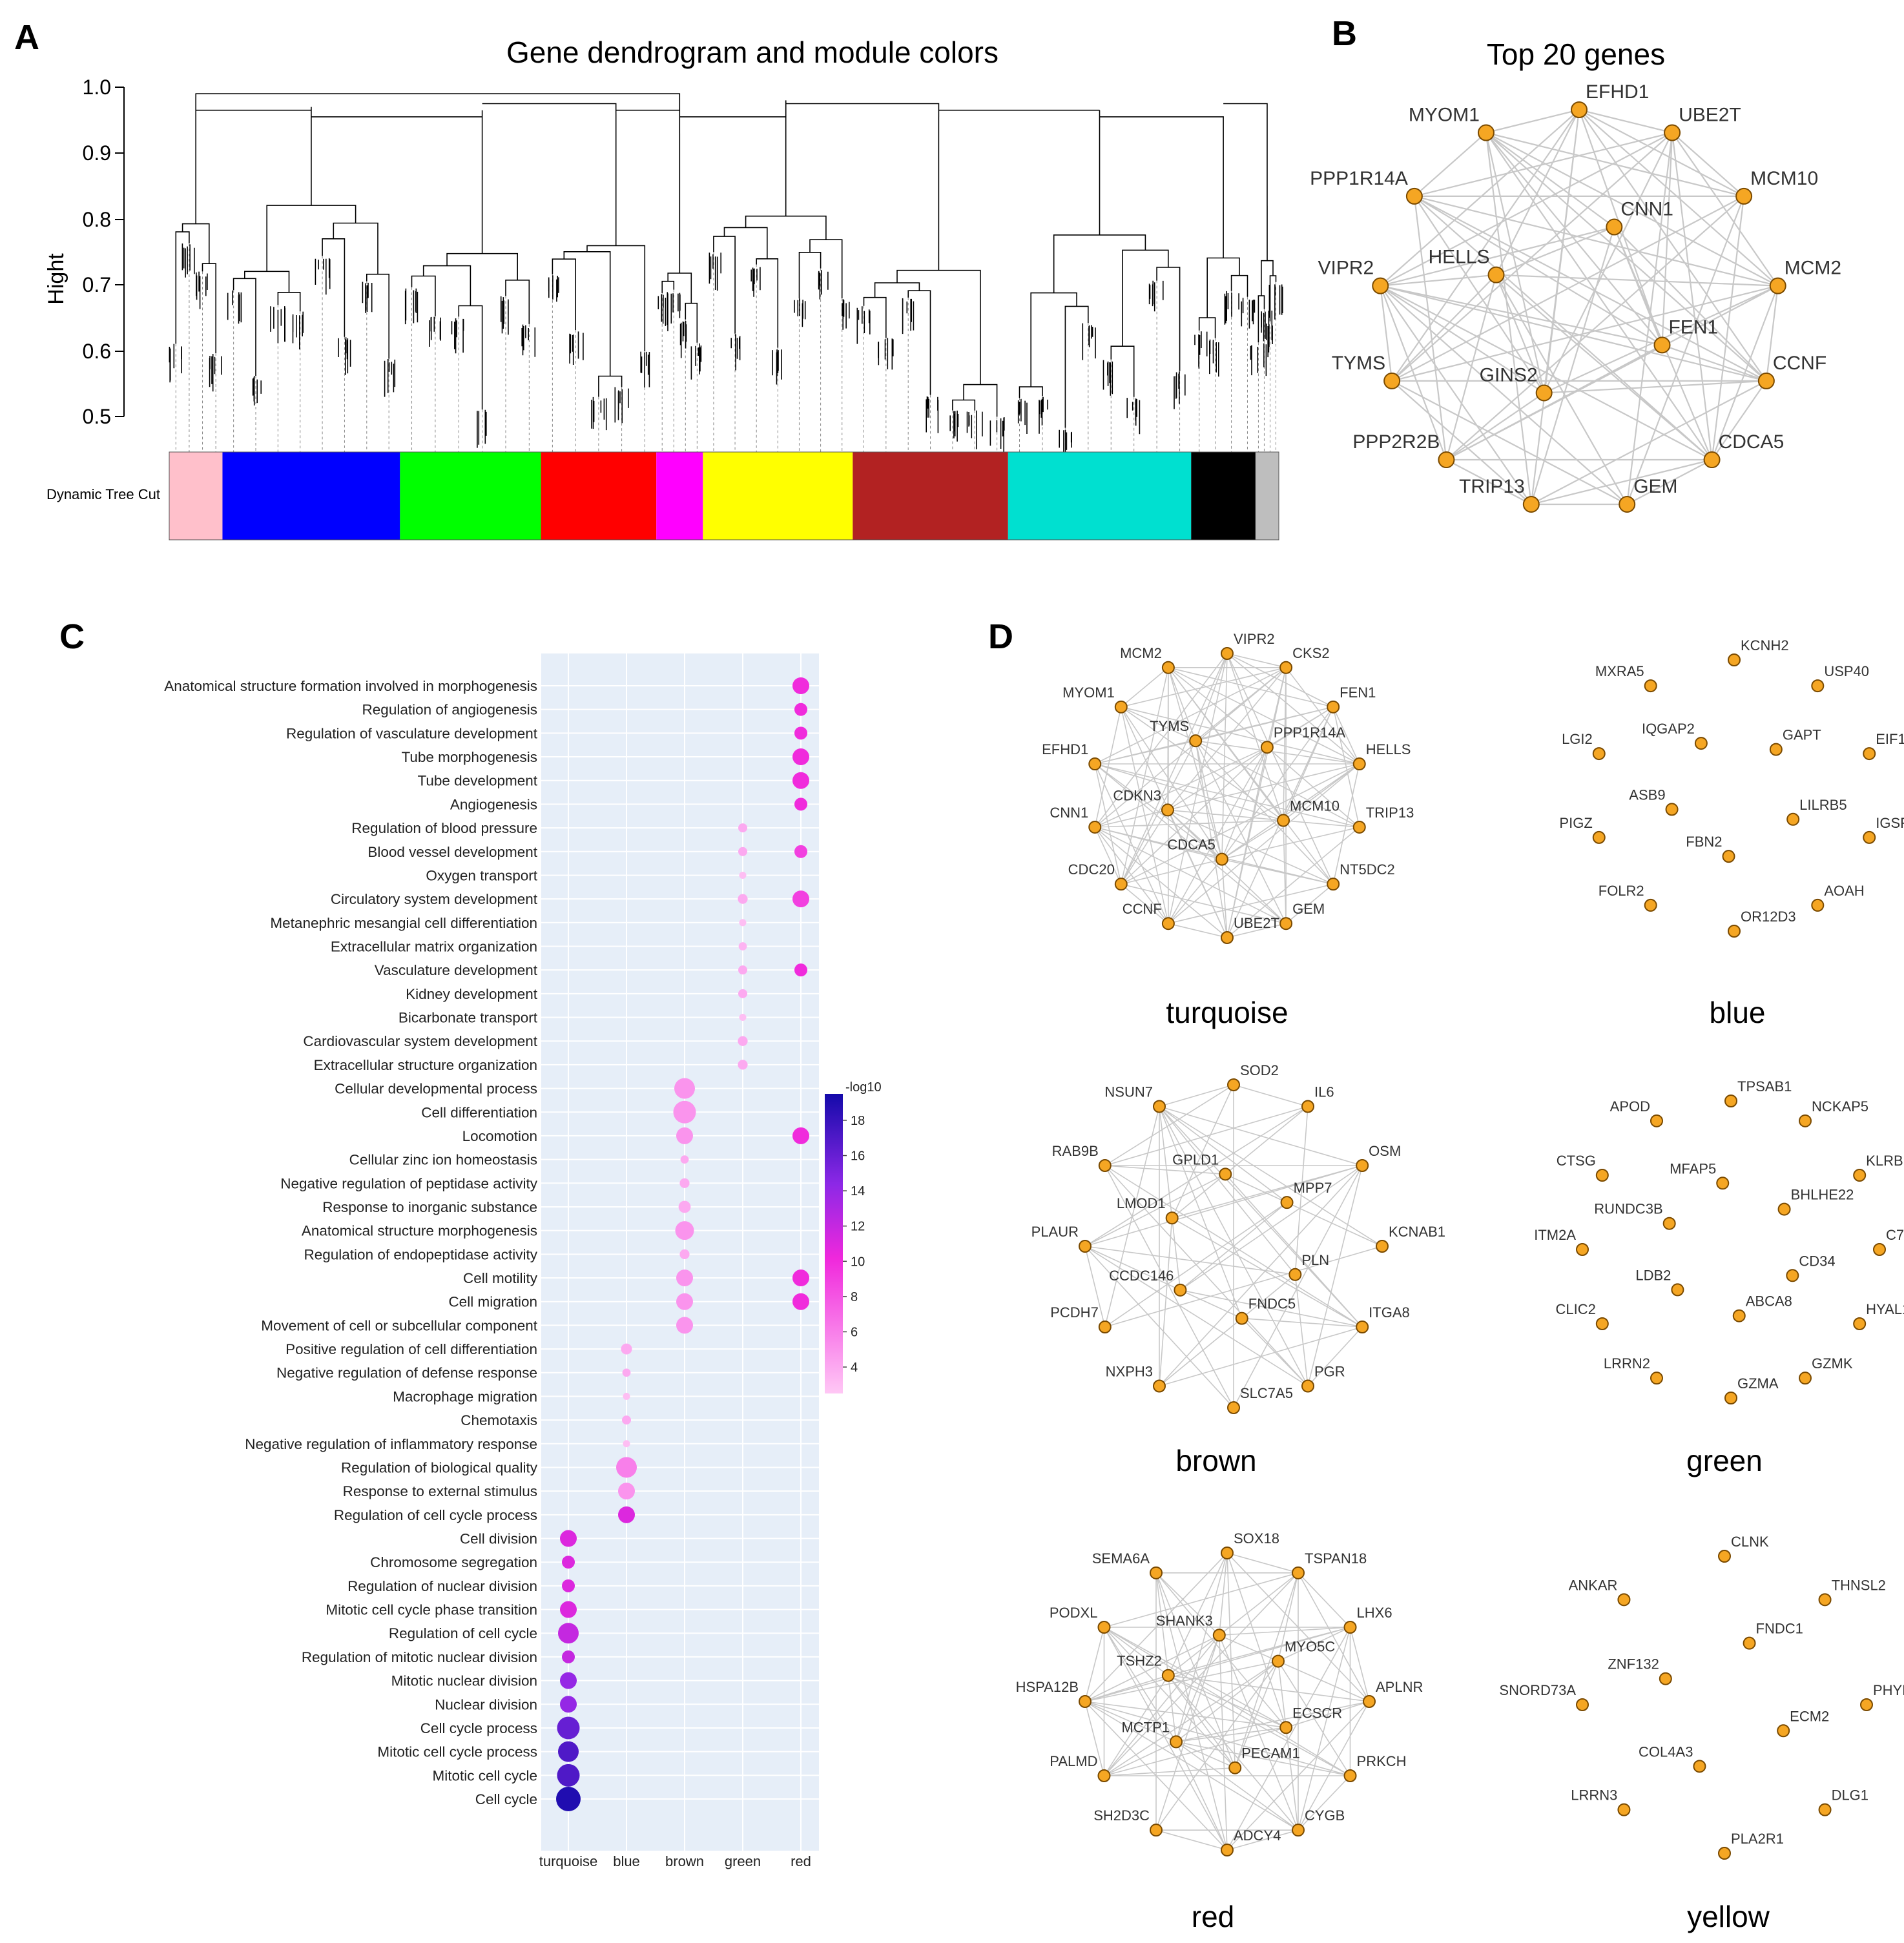  Describe the element at coordinates (1619, 671) in the screenshot. I see `gene-label: MXRA5` at that location.